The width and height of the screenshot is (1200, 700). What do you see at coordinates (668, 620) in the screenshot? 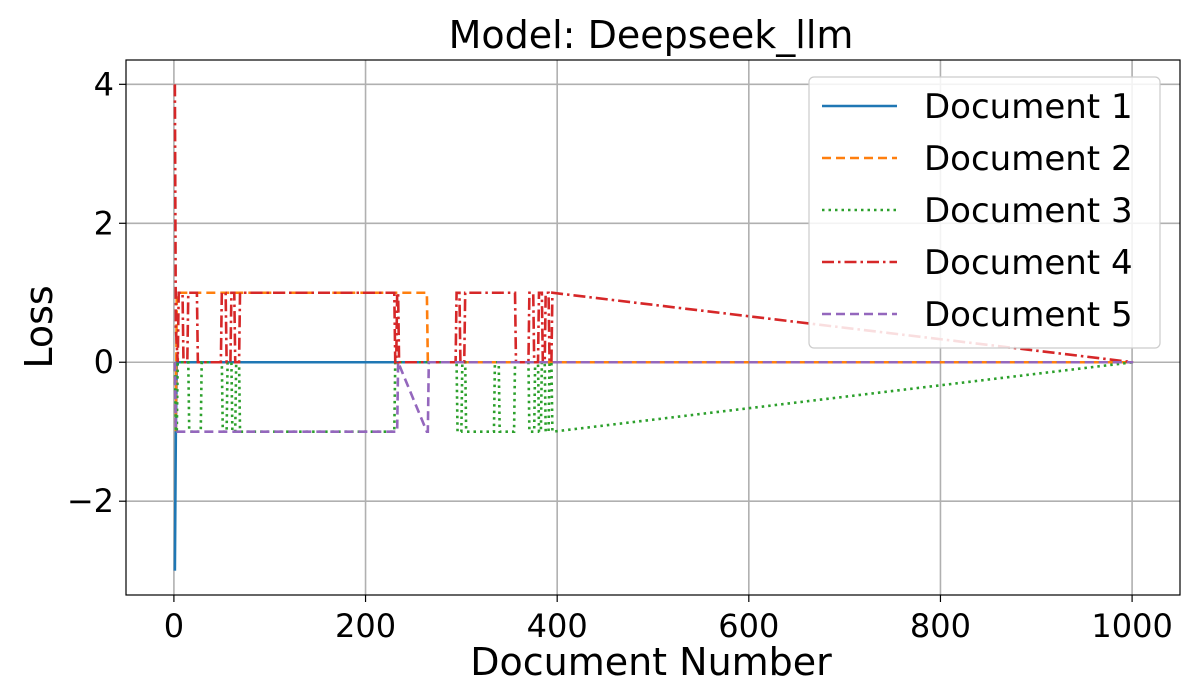
I see `x-axis-ticks: 0 200 400 600 800 1000` at bounding box center [668, 620].